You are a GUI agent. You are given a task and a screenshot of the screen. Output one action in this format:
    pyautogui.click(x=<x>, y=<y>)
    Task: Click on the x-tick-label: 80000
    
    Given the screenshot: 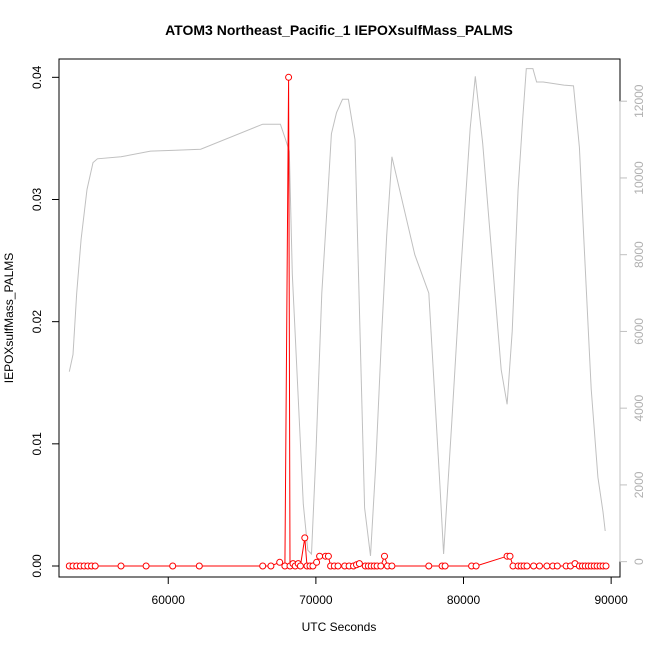 What is the action you would take?
    pyautogui.click(x=464, y=600)
    